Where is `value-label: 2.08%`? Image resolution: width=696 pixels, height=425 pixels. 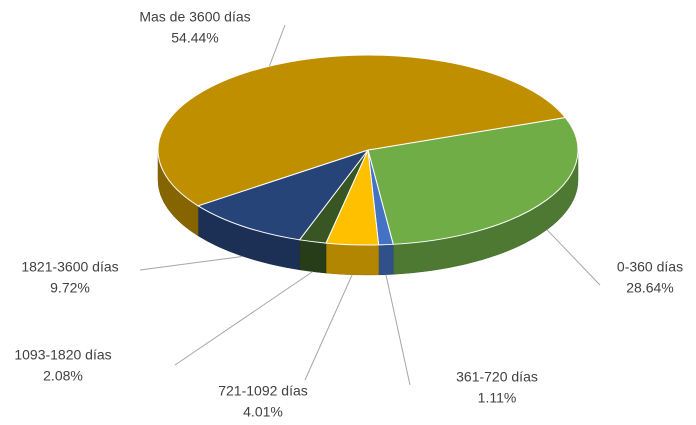
value-label: 2.08% is located at coordinates (63, 376).